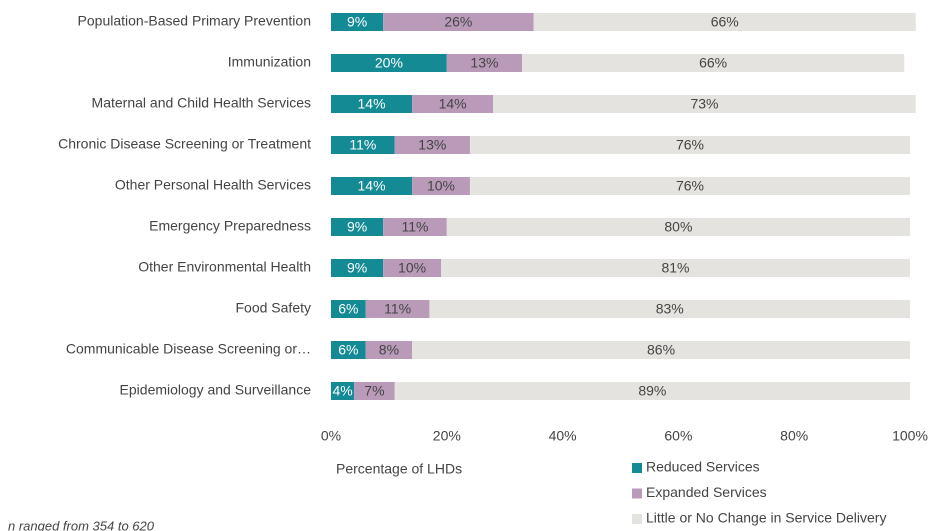 The width and height of the screenshot is (937, 531). What do you see at coordinates (216, 390) in the screenshot?
I see `y-tick-label: Epidemiology and Surveillance` at bounding box center [216, 390].